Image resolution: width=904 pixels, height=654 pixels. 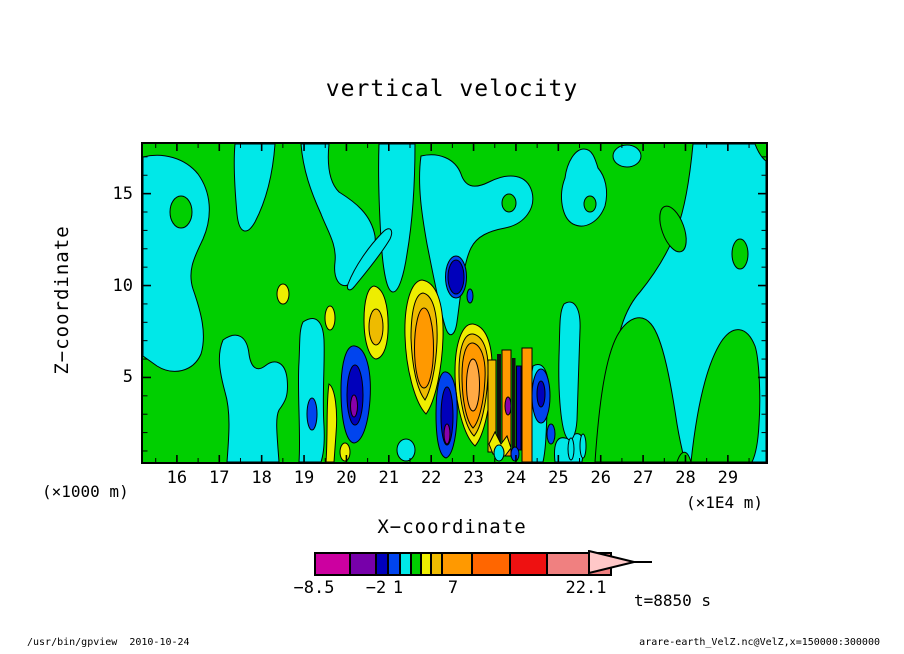 What do you see at coordinates (122, 193) in the screenshot?
I see `y-tick-label: 15` at bounding box center [122, 193].